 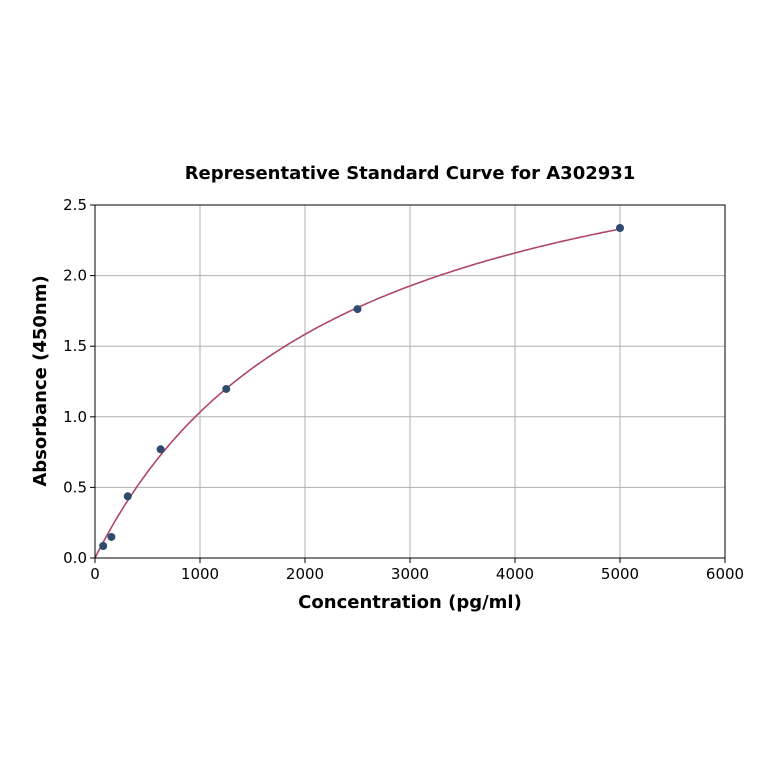 What do you see at coordinates (620, 574) in the screenshot?
I see `x-tick-label: 5000` at bounding box center [620, 574].